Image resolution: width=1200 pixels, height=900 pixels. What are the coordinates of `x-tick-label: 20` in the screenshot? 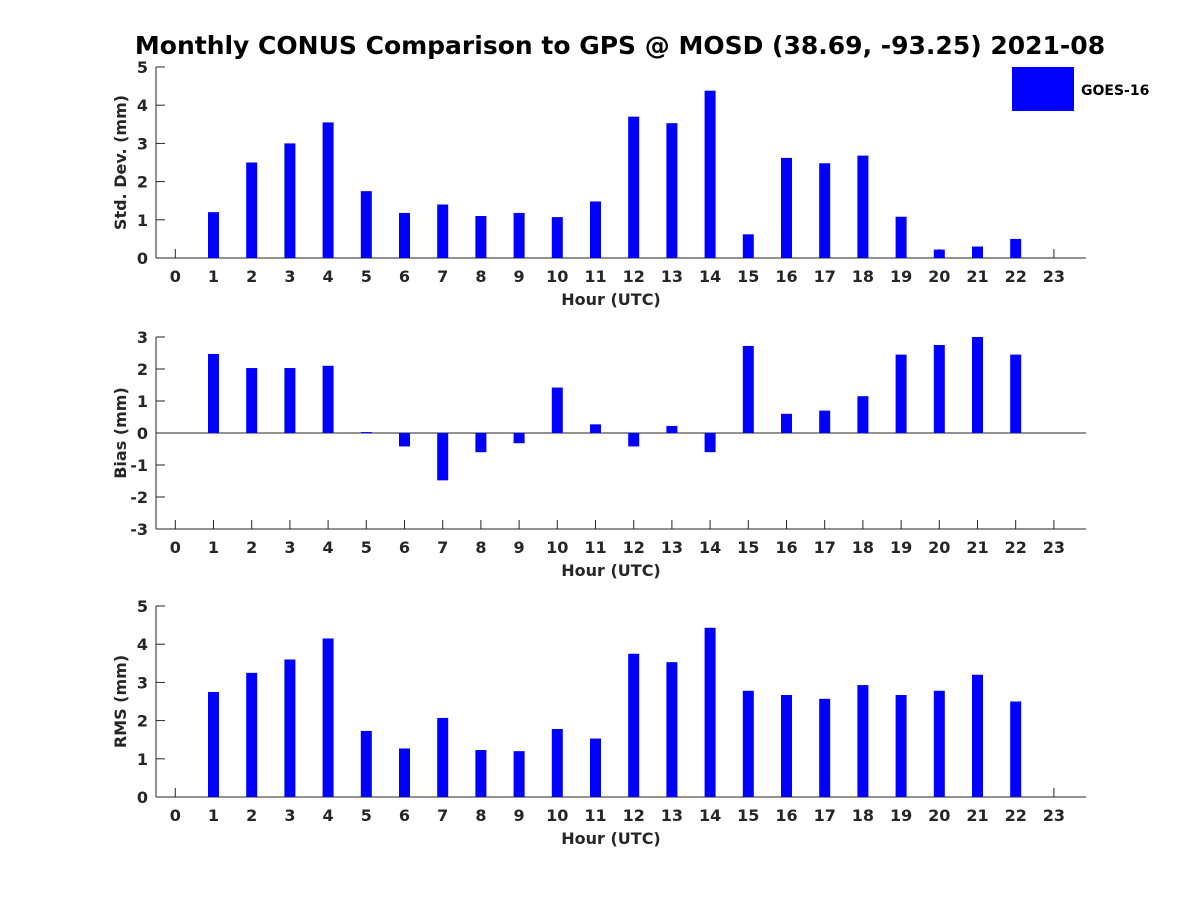 It's located at (939, 815).